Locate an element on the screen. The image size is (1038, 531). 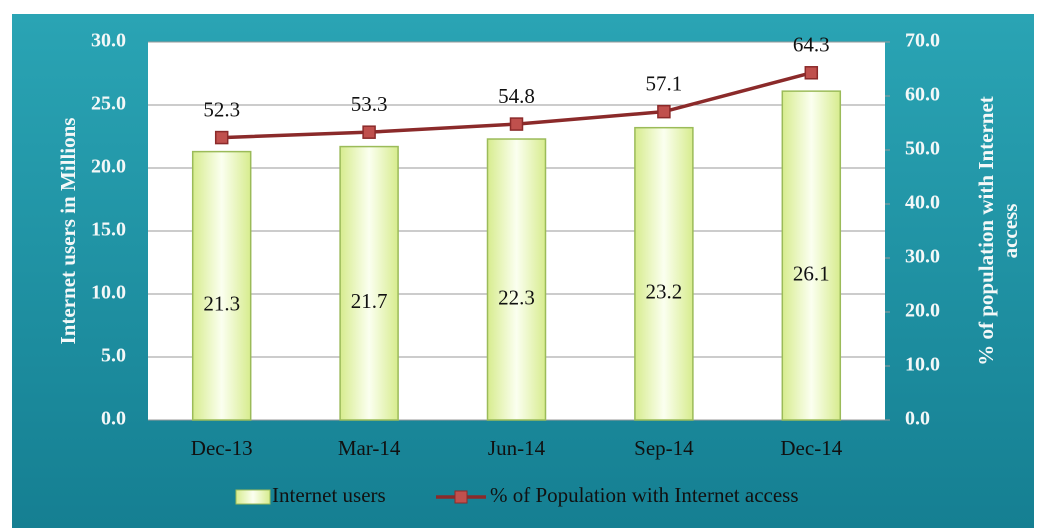
y-tick-label: 10.0 is located at coordinates (108, 293).